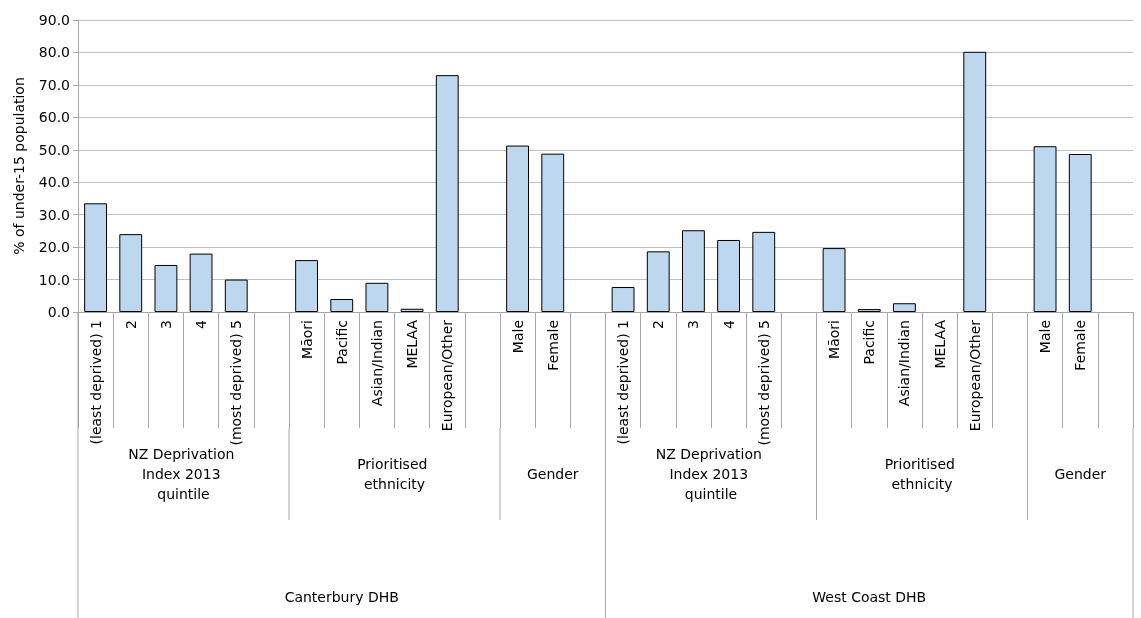 The height and width of the screenshot is (618, 1141). What do you see at coordinates (54, 149) in the screenshot?
I see `y-tick-label: 50.0` at bounding box center [54, 149].